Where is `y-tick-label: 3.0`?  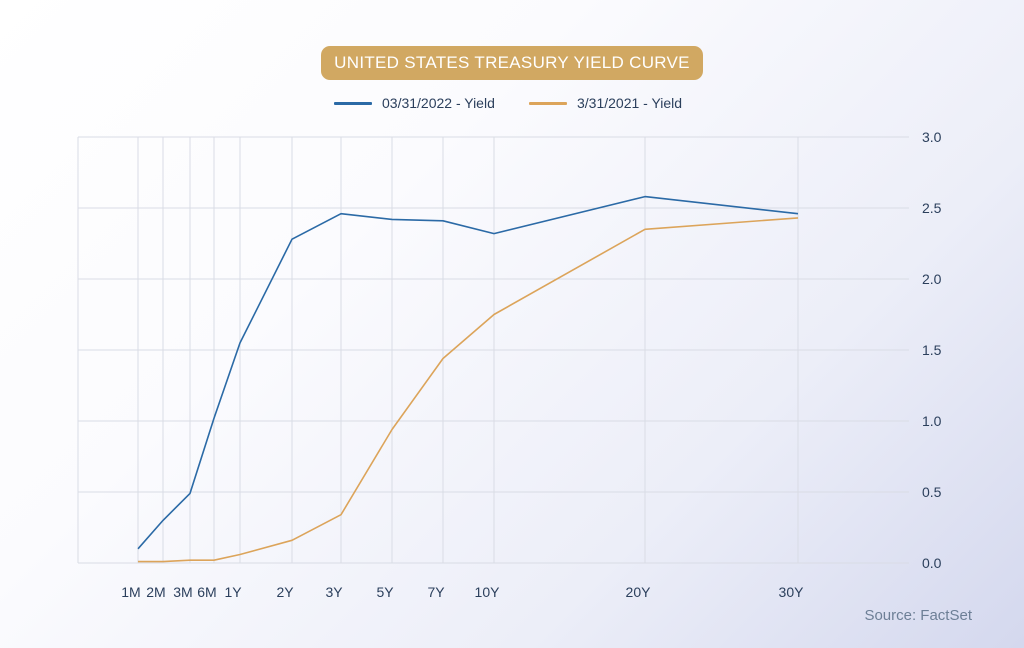
y-tick-label: 3.0 is located at coordinates (932, 137).